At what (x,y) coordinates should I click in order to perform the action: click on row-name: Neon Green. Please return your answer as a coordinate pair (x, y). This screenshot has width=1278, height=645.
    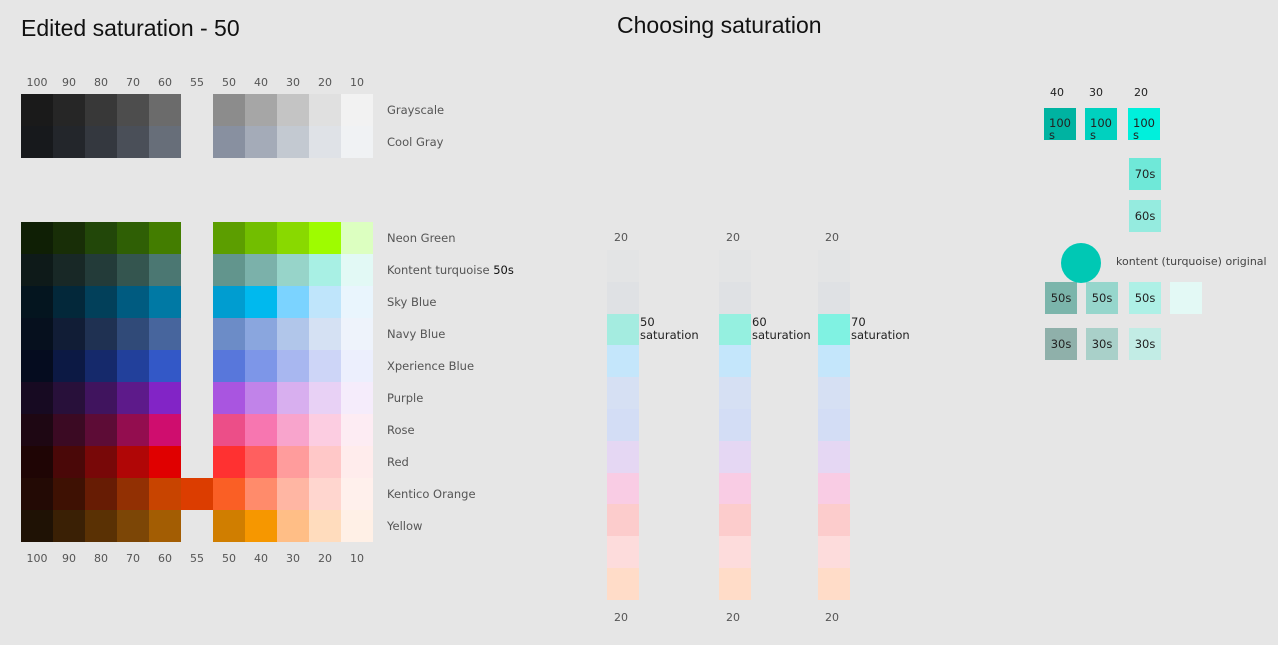
    Looking at the image, I should click on (421, 238).